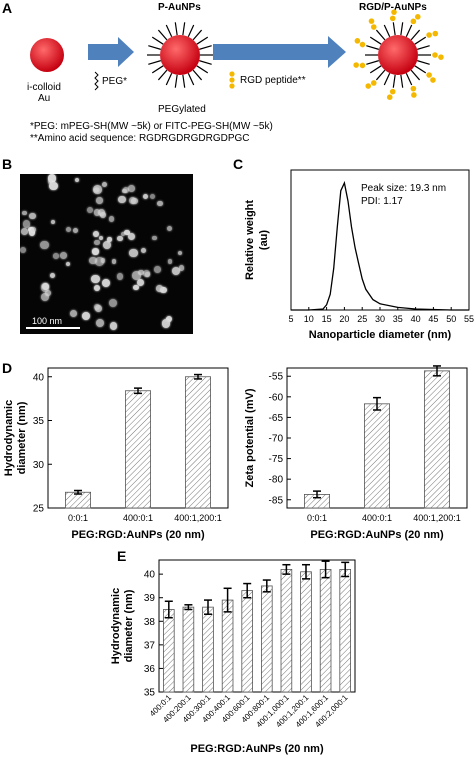 The height and width of the screenshot is (758, 474). Describe the element at coordinates (96, 81) in the screenshot. I see `peg-chain-icon` at that location.